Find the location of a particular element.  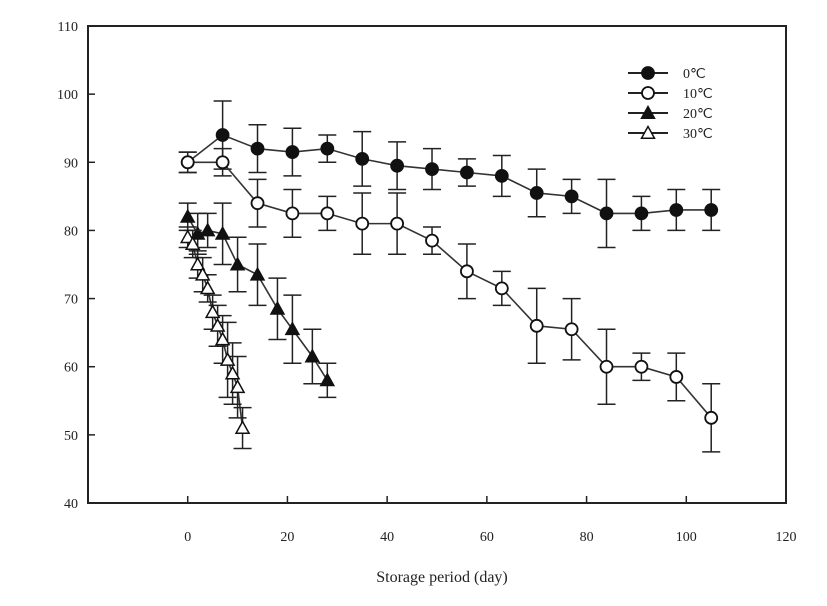

series-line is located at coordinates (449, 174).